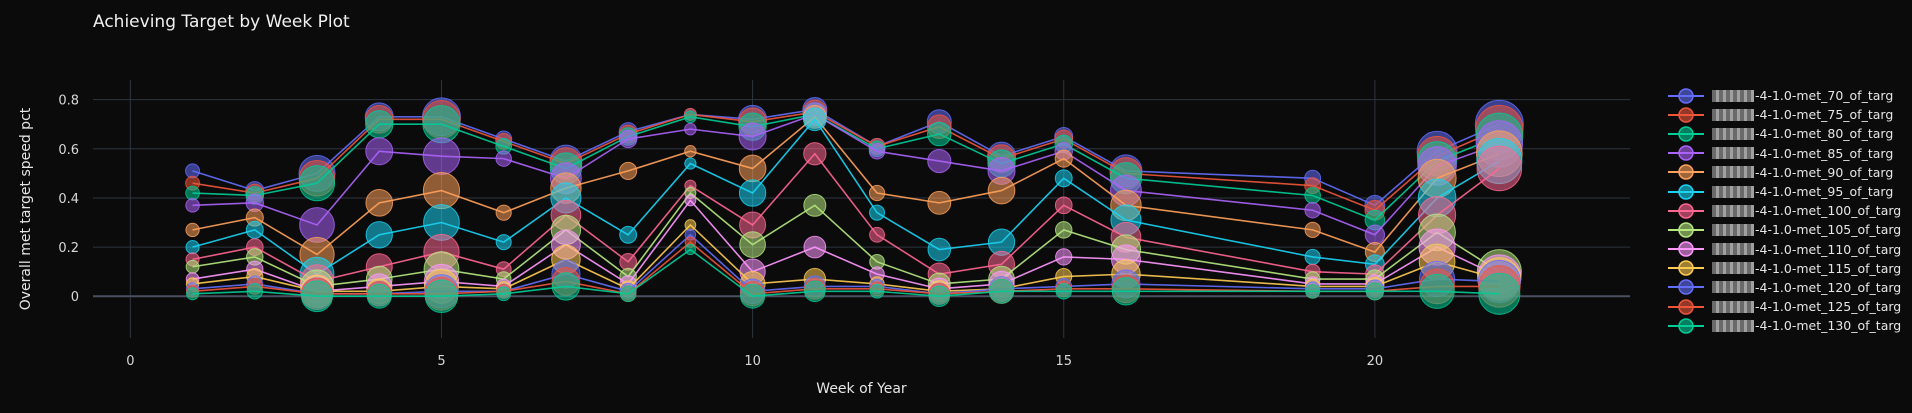 The image size is (1912, 413). I want to click on legend-item: -4-1.0-met_70_of_targ, so click(1783, 95).